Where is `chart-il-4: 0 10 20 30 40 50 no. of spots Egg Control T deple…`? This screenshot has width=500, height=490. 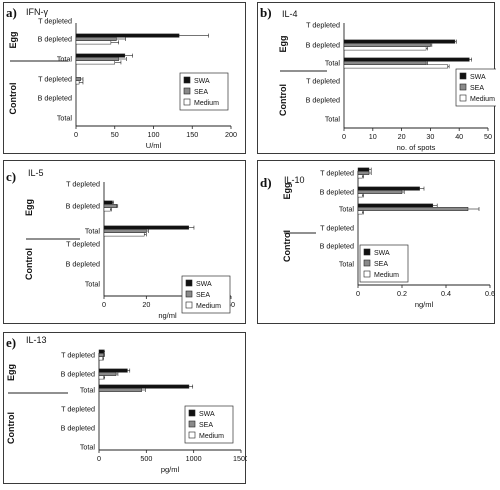
chart-il-4: 0 10 20 30 40 50 no. of spots Egg Control T deple… is located at coordinates (389, 86).